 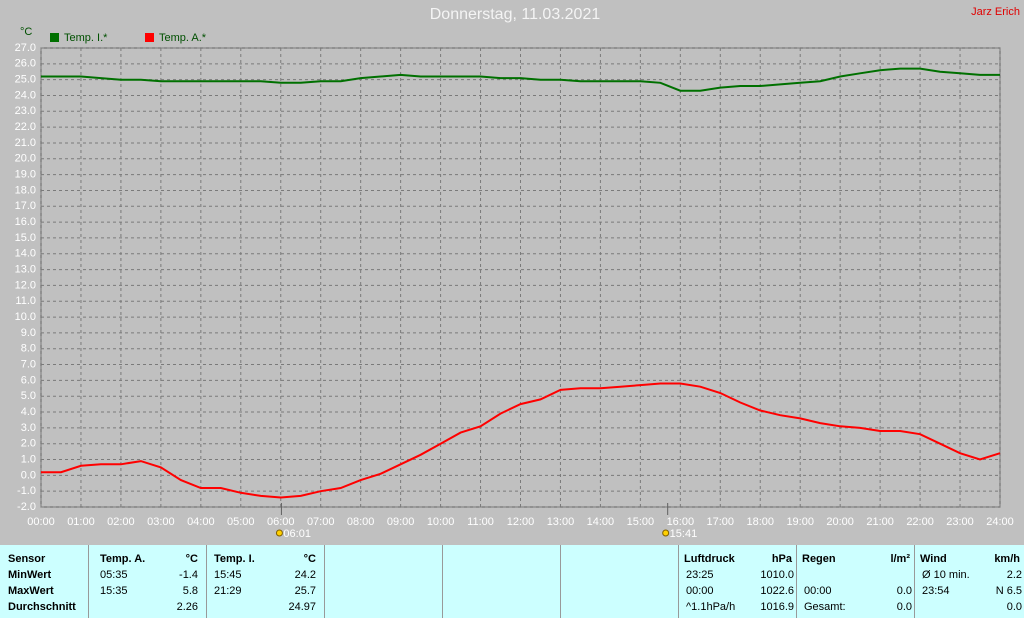 I want to click on chart-title: Donnerstag, 11.03.2021, so click(x=515, y=14).